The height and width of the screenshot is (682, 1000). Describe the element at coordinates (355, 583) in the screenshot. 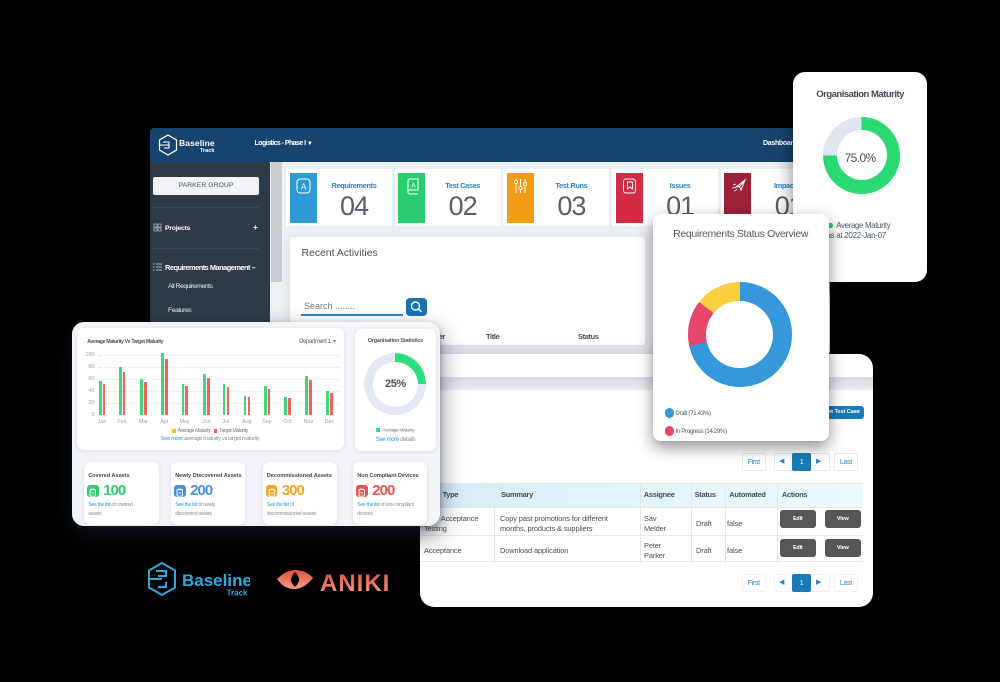

I see `svg-text: ANIKI` at that location.